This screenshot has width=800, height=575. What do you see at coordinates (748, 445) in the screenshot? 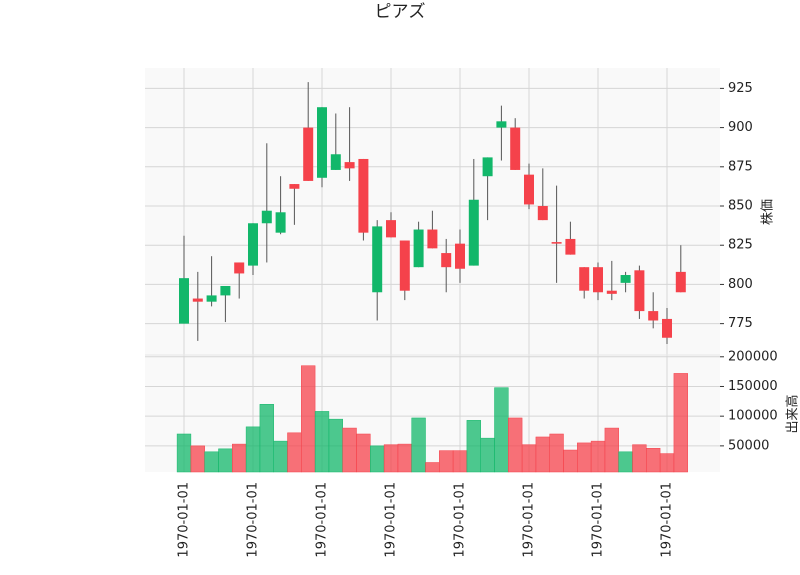
I see `volume-tick-label: 50000` at bounding box center [748, 445].